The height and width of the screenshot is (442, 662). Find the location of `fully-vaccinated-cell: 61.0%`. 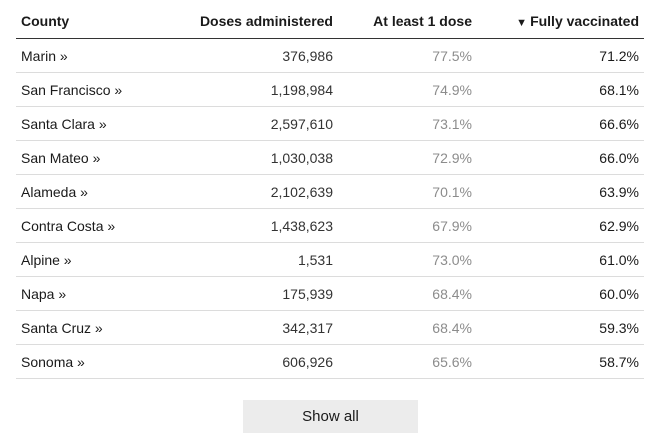

fully-vaccinated-cell: 61.0% is located at coordinates (560, 259).